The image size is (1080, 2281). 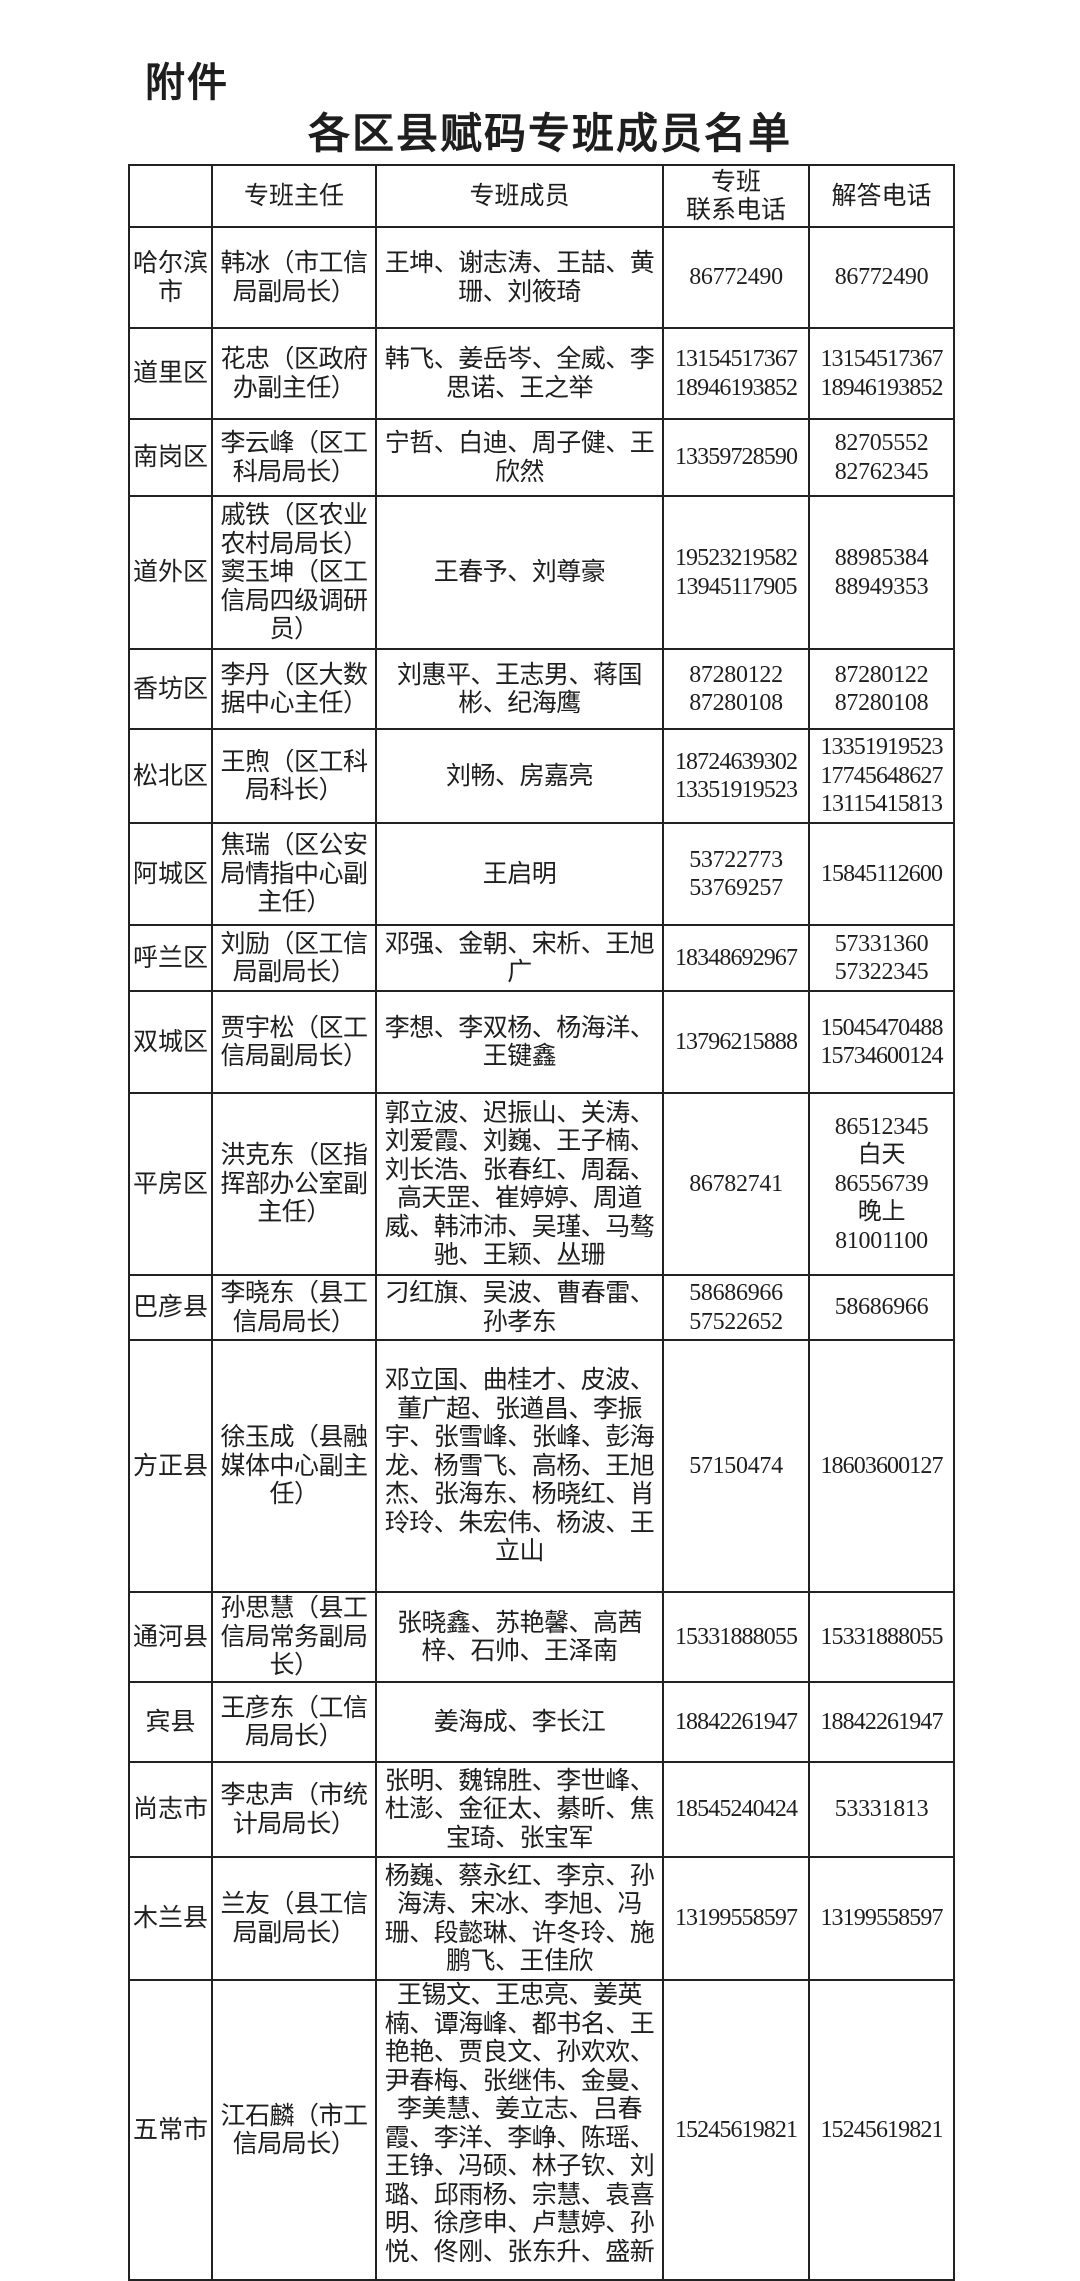 I want to click on contact-phone-cell: 19523219582 13945117905, so click(x=736, y=572).